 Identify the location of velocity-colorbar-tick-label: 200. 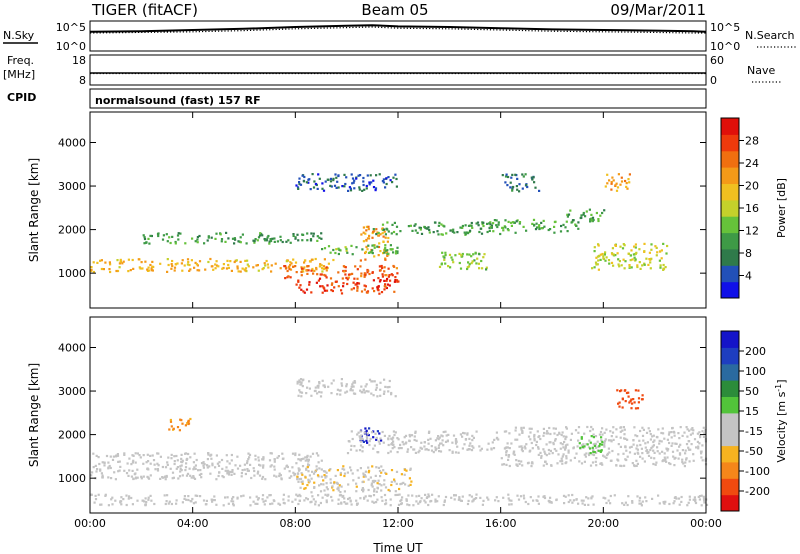
(755, 351).